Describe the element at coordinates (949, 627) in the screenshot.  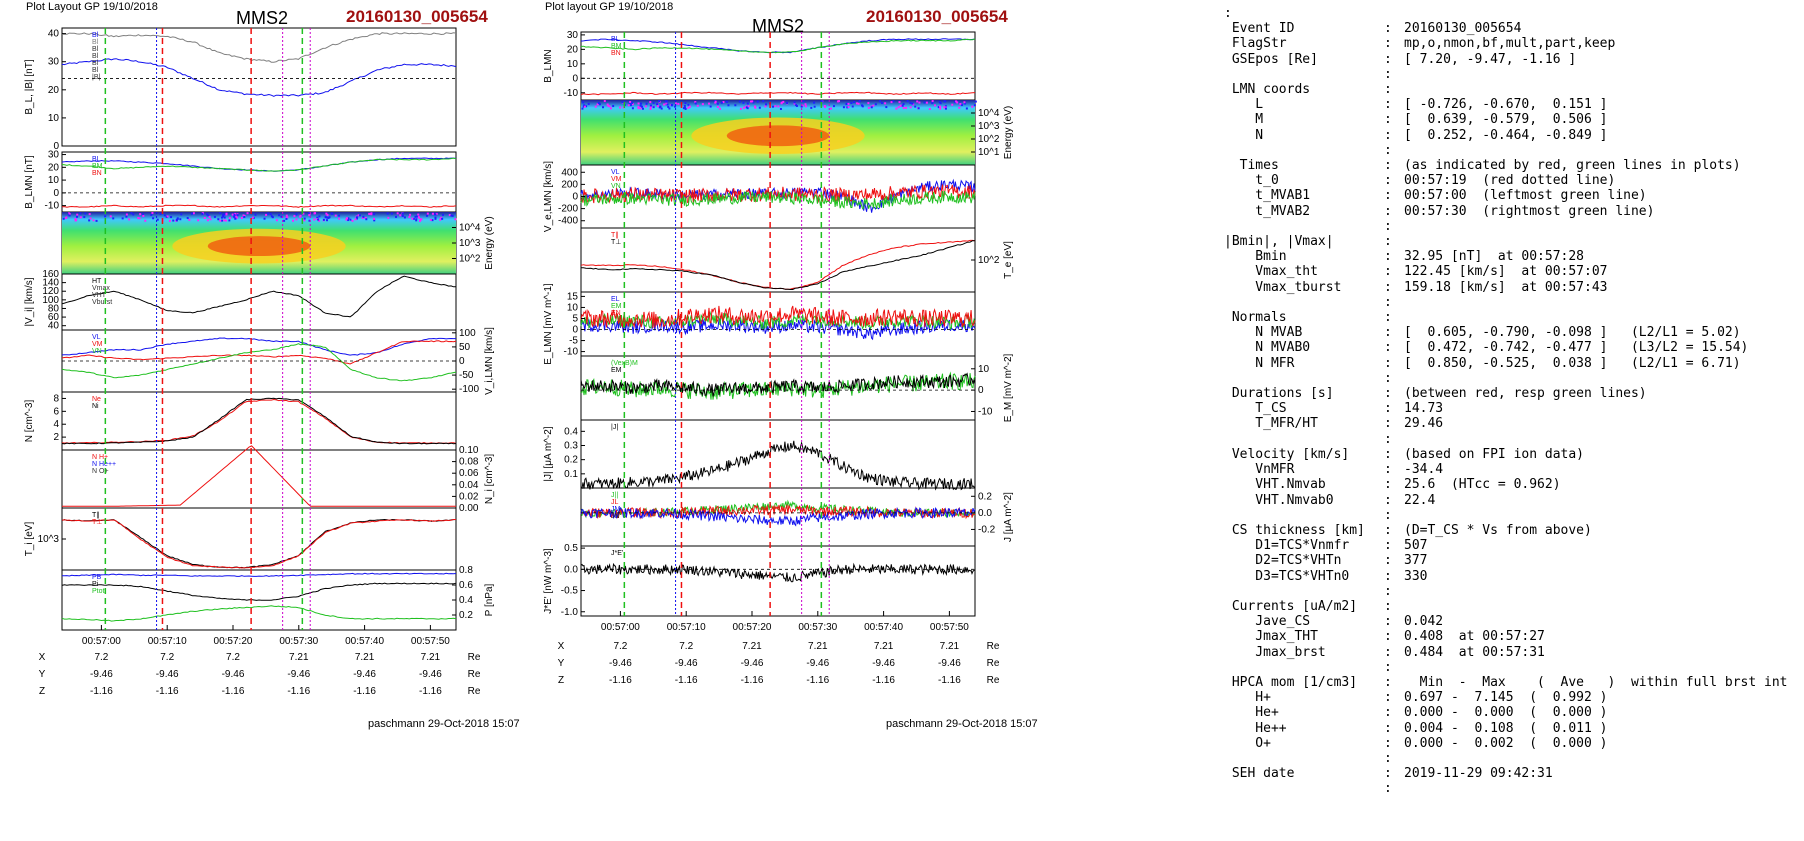
I see `x-tick-label: 00:57:50` at that location.